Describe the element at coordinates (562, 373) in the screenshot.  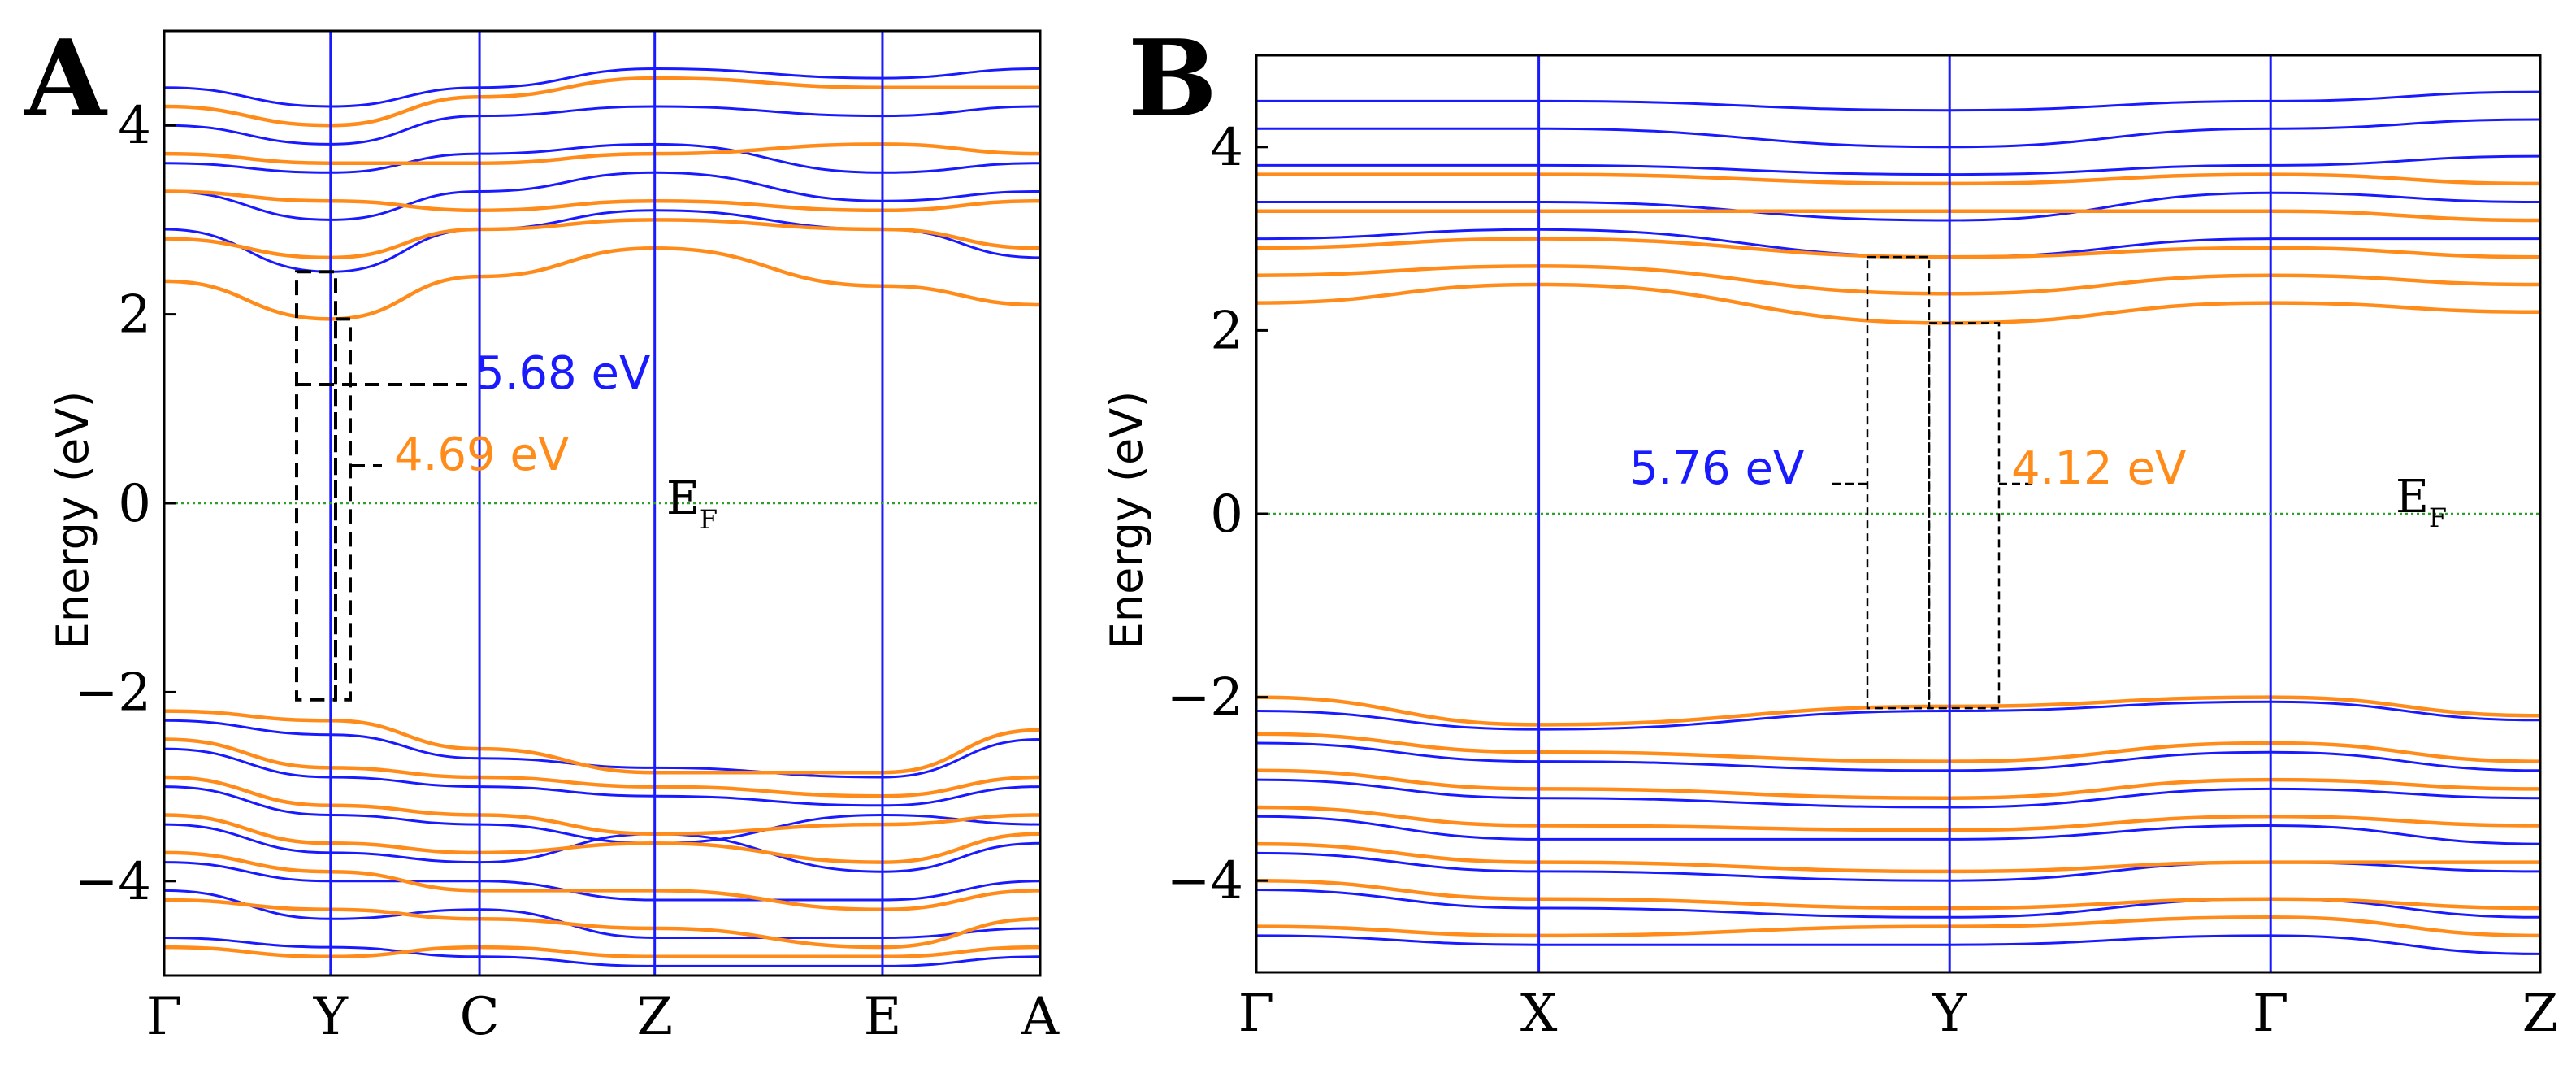
I see `gap-label-0: 5.68 eV` at that location.